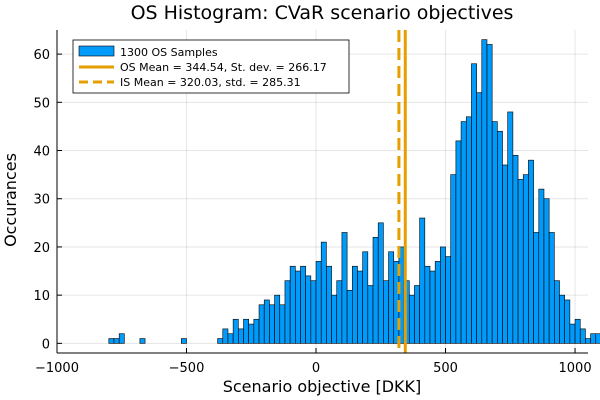  What do you see at coordinates (322, 13) in the screenshot?
I see `chart-title: OS Histogram: CVaR scenario objectives` at bounding box center [322, 13].